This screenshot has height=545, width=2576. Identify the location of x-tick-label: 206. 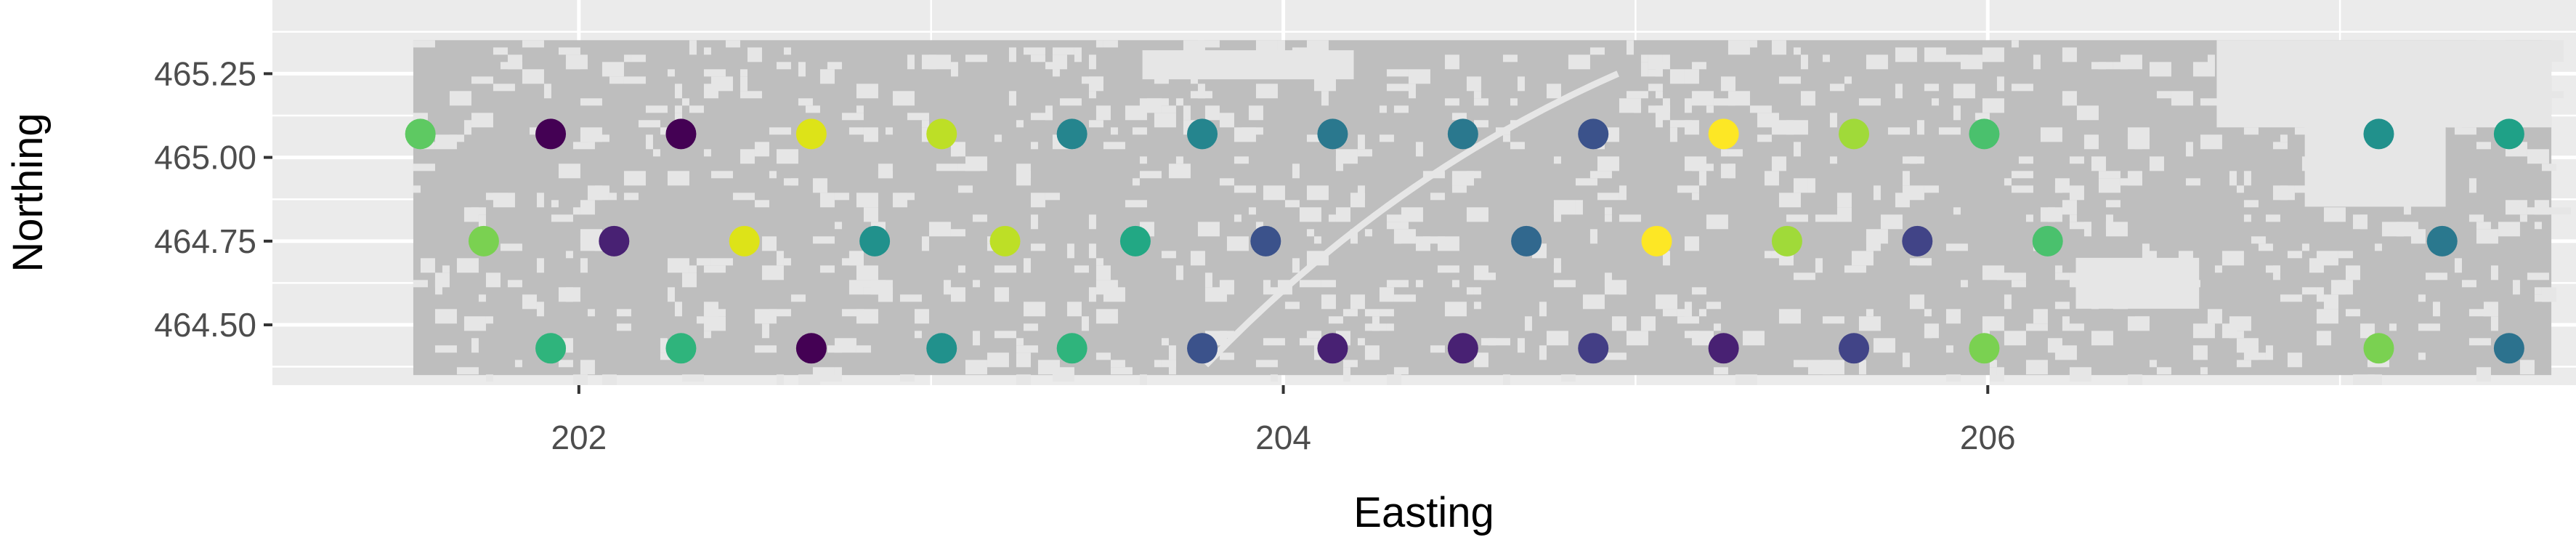
(1988, 437).